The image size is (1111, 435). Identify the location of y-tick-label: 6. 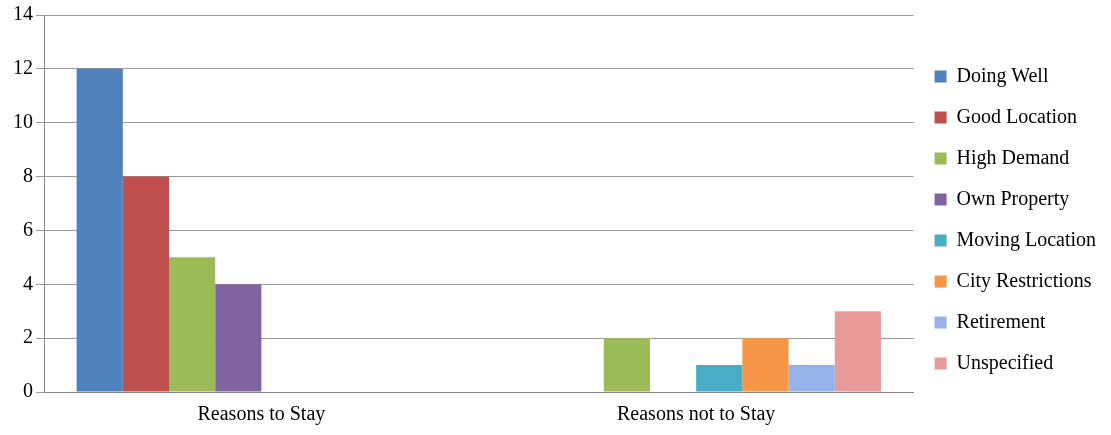
(28, 228).